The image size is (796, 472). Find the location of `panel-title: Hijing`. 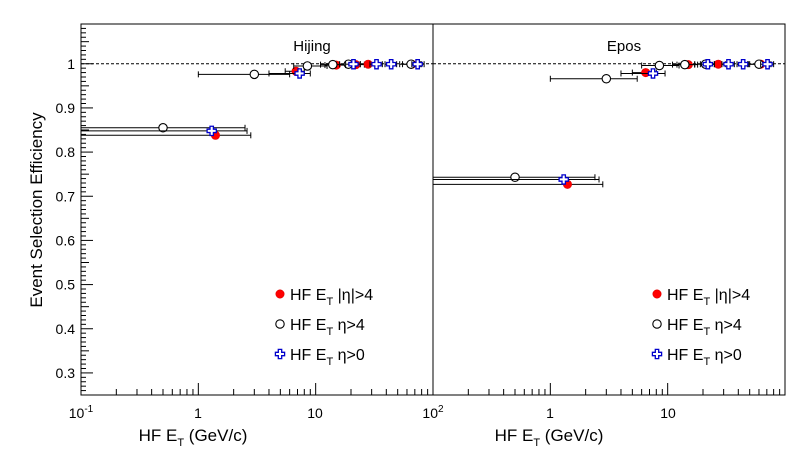

panel-title: Hijing is located at coordinates (312, 46).